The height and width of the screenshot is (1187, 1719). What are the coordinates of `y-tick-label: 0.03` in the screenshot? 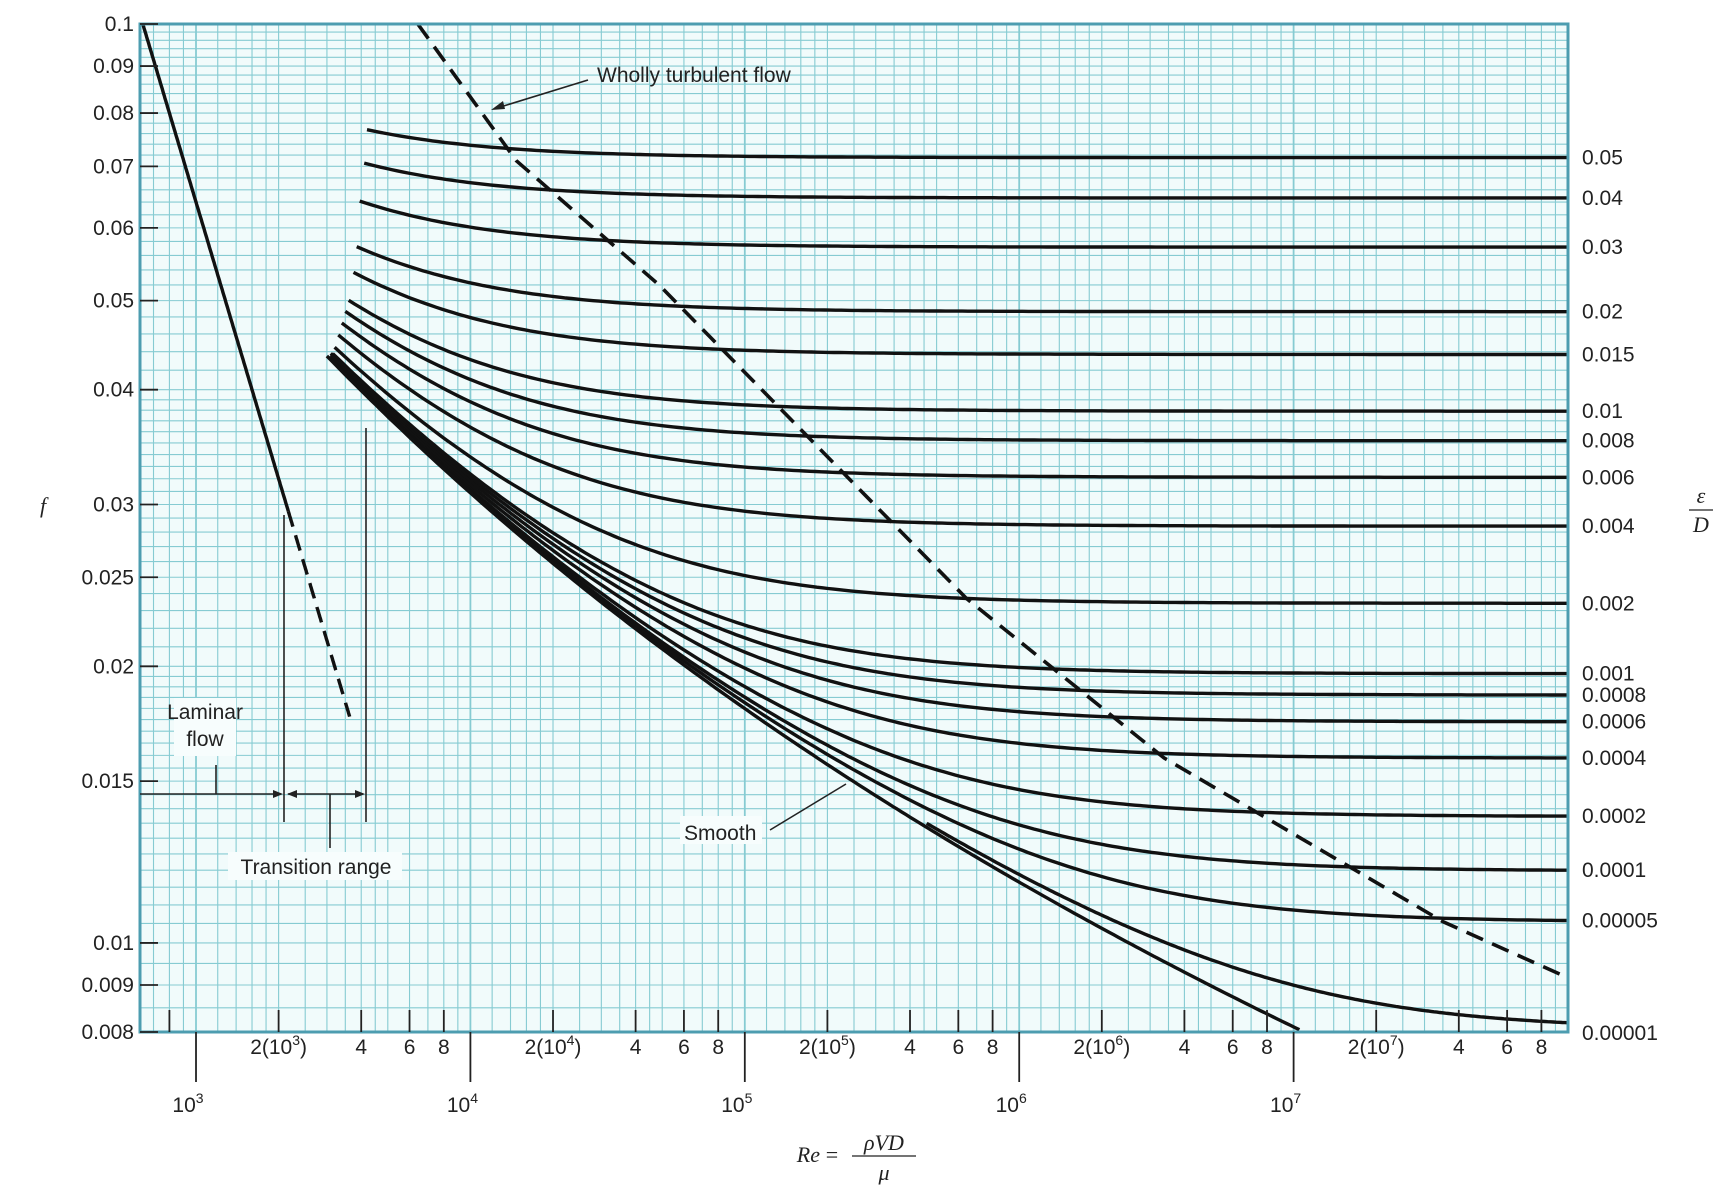 It's located at (113, 504).